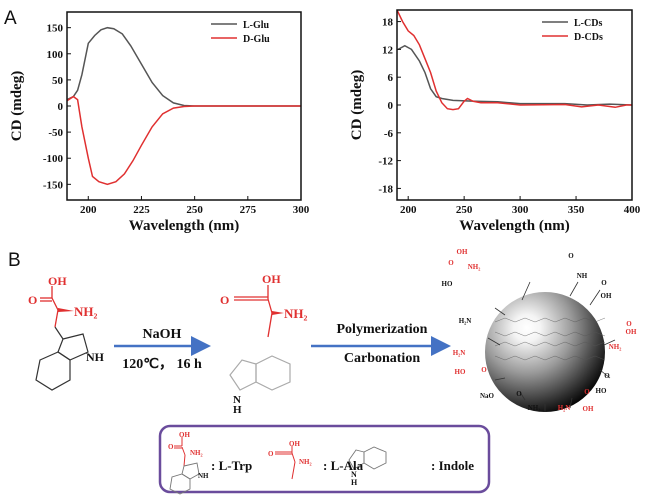 The image size is (650, 504). I want to click on trp-o: O, so click(32, 300).